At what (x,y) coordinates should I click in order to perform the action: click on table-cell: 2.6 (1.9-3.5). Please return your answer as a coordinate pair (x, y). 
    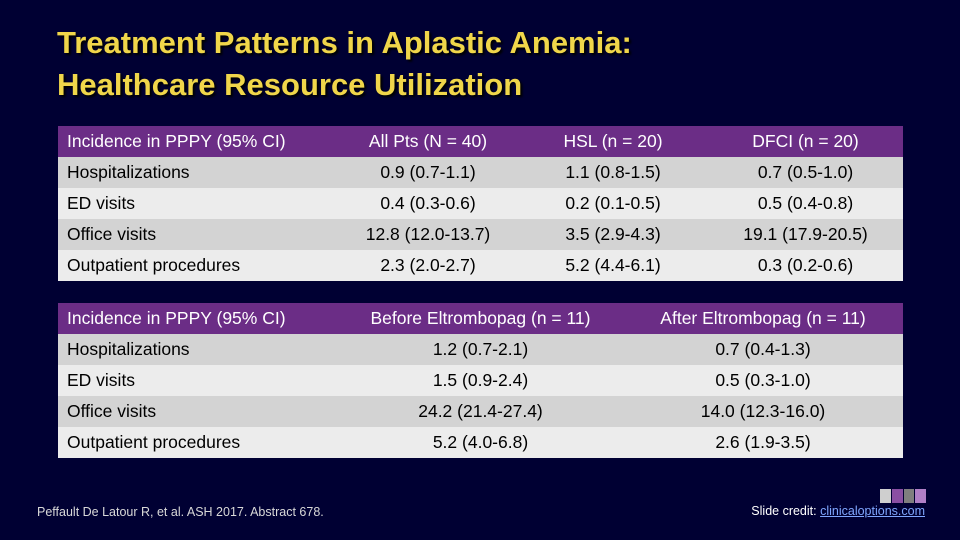
    Looking at the image, I should click on (763, 442).